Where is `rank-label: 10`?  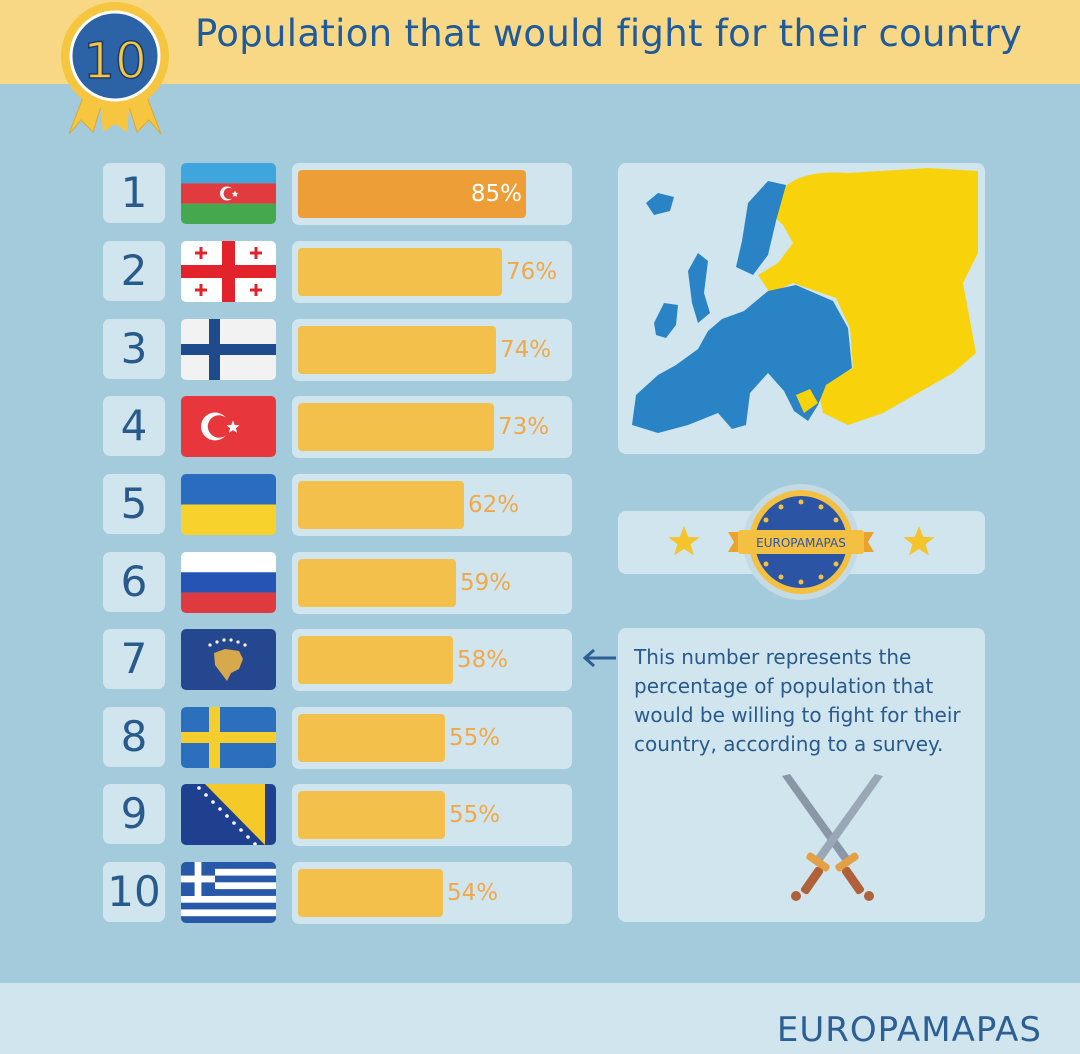 rank-label: 10 is located at coordinates (134, 892).